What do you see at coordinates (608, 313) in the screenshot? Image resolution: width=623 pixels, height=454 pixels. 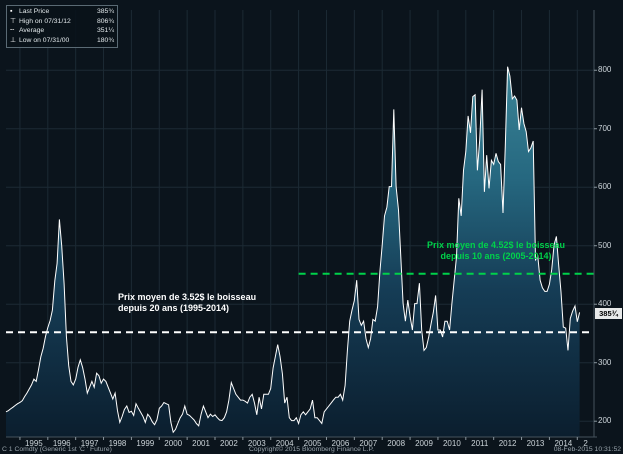 I see `last-price-axis-badge: 385¾` at bounding box center [608, 313].